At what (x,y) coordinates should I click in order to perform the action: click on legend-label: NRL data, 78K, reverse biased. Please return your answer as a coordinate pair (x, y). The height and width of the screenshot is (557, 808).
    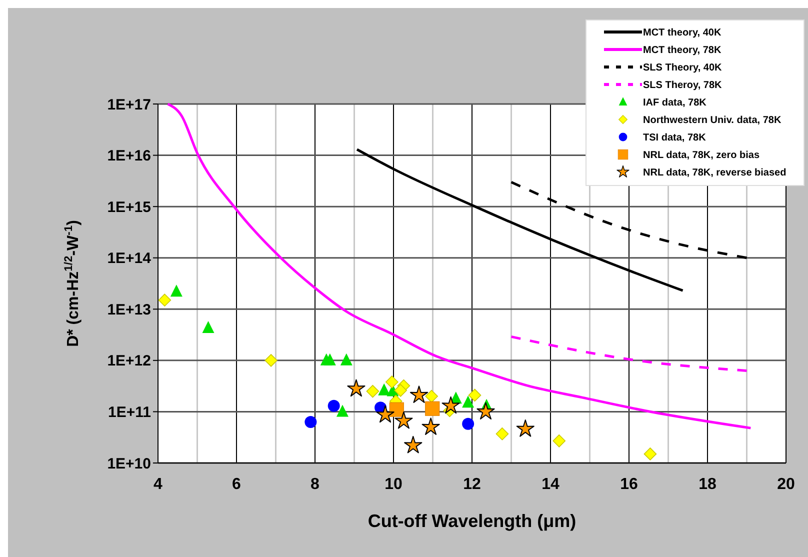
    Looking at the image, I should click on (714, 173).